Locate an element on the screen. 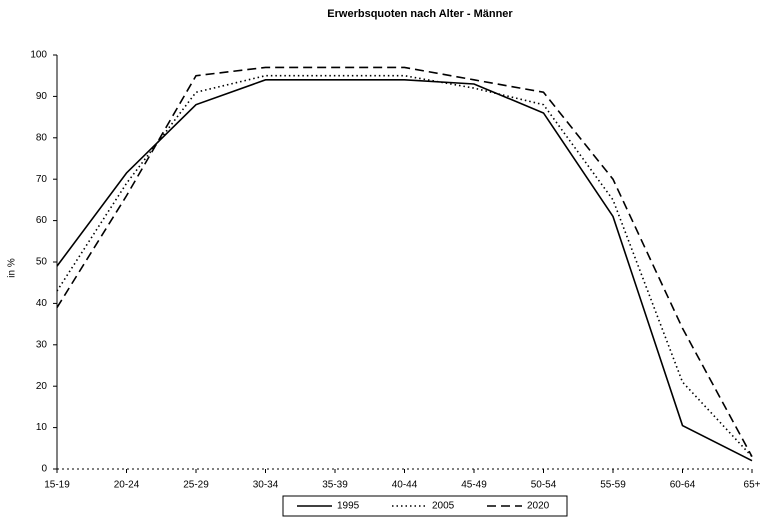  x-tick-label: 20-24 is located at coordinates (127, 485).